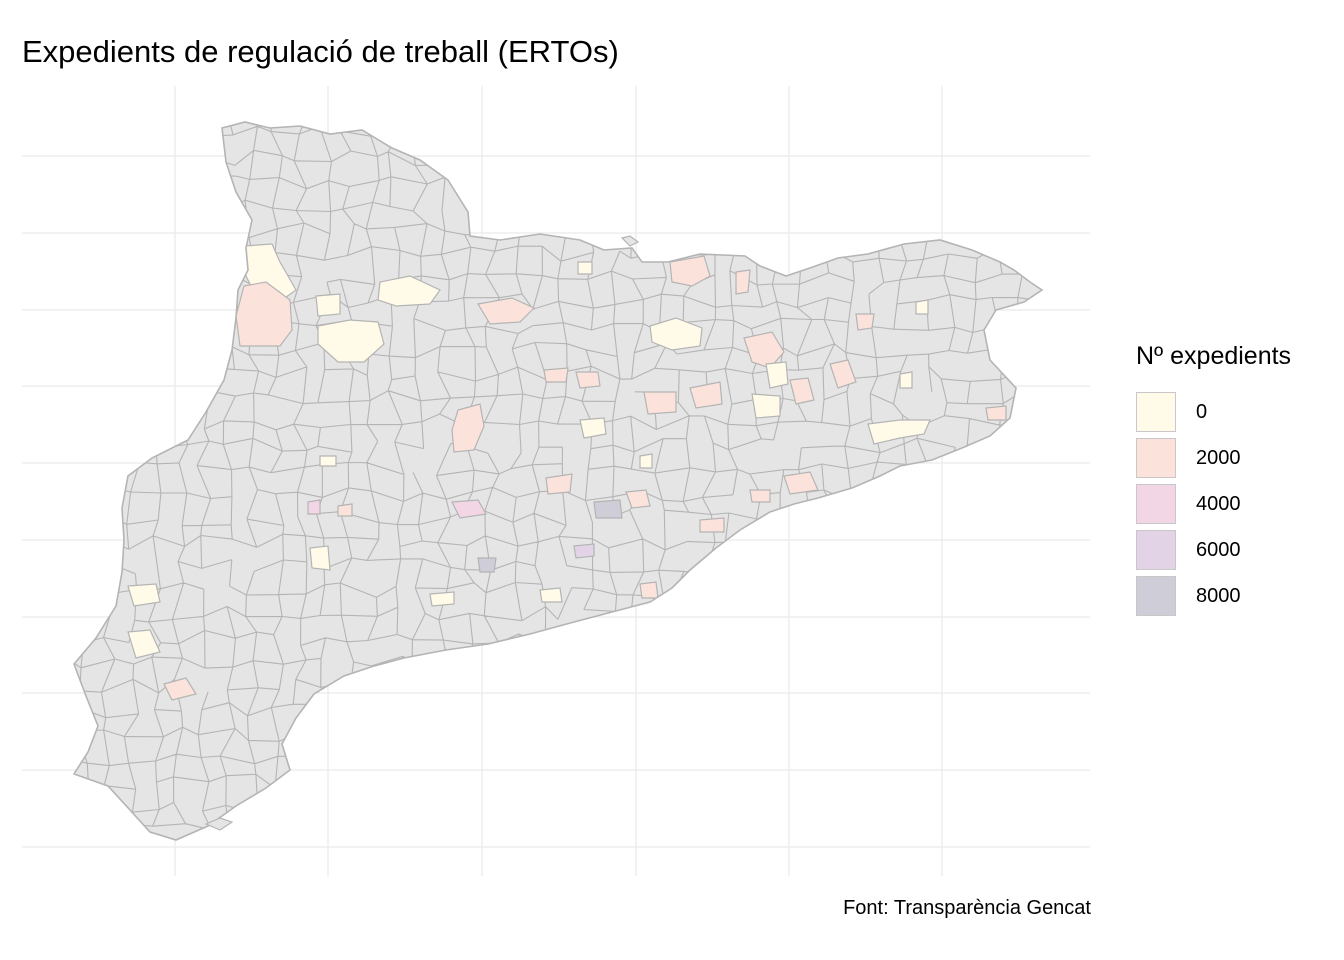 This screenshot has height=960, width=1344. Describe the element at coordinates (1218, 503) in the screenshot. I see `legend-label: 4000` at that location.